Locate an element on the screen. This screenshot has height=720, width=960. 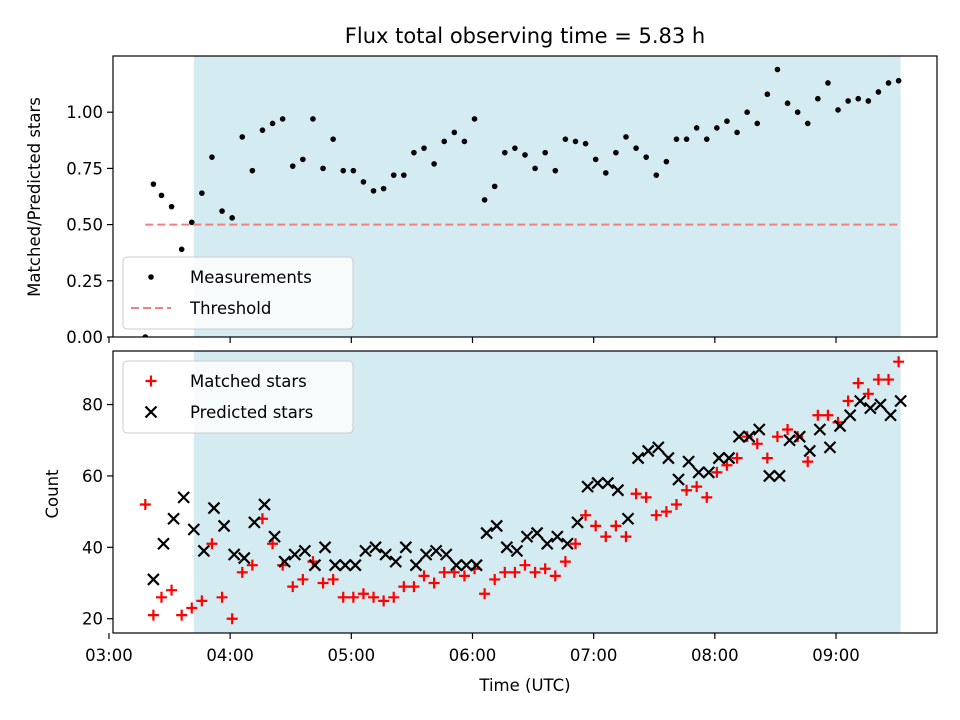
x-axis-label: Time (UTC) is located at coordinates (524, 685).